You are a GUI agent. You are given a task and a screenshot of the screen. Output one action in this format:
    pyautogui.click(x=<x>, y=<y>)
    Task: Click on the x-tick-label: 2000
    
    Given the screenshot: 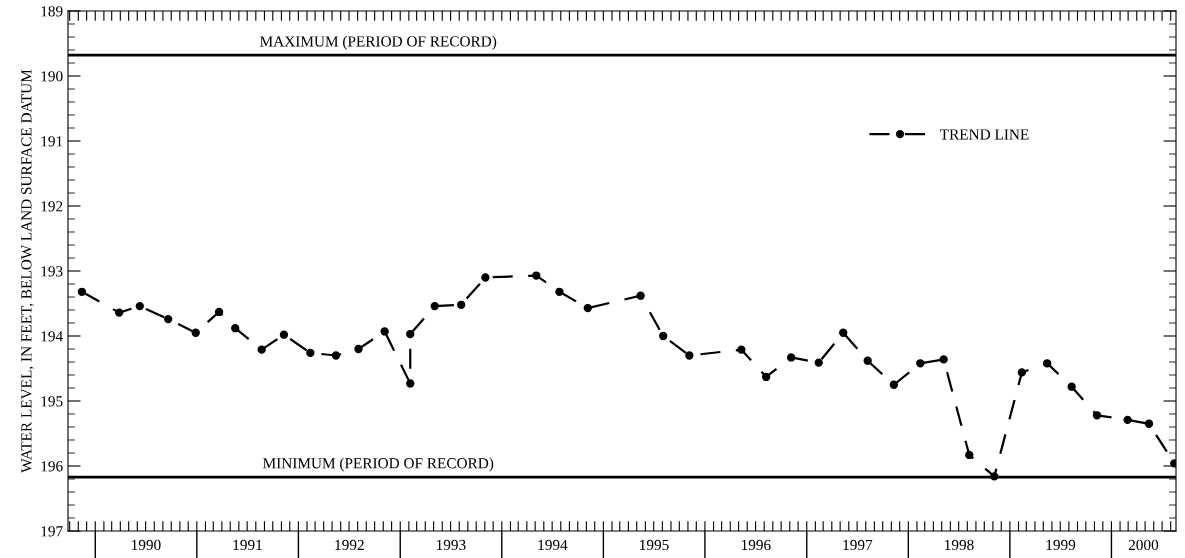 What is the action you would take?
    pyautogui.click(x=1143, y=545)
    